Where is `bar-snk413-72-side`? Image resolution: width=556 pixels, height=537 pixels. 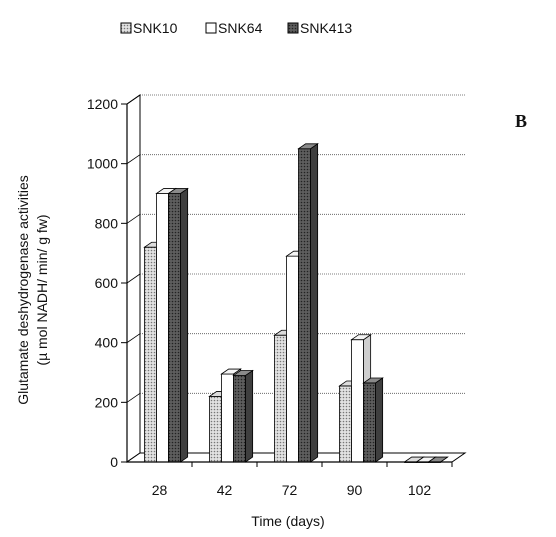
bar-snk413-72-side is located at coordinates (314, 303).